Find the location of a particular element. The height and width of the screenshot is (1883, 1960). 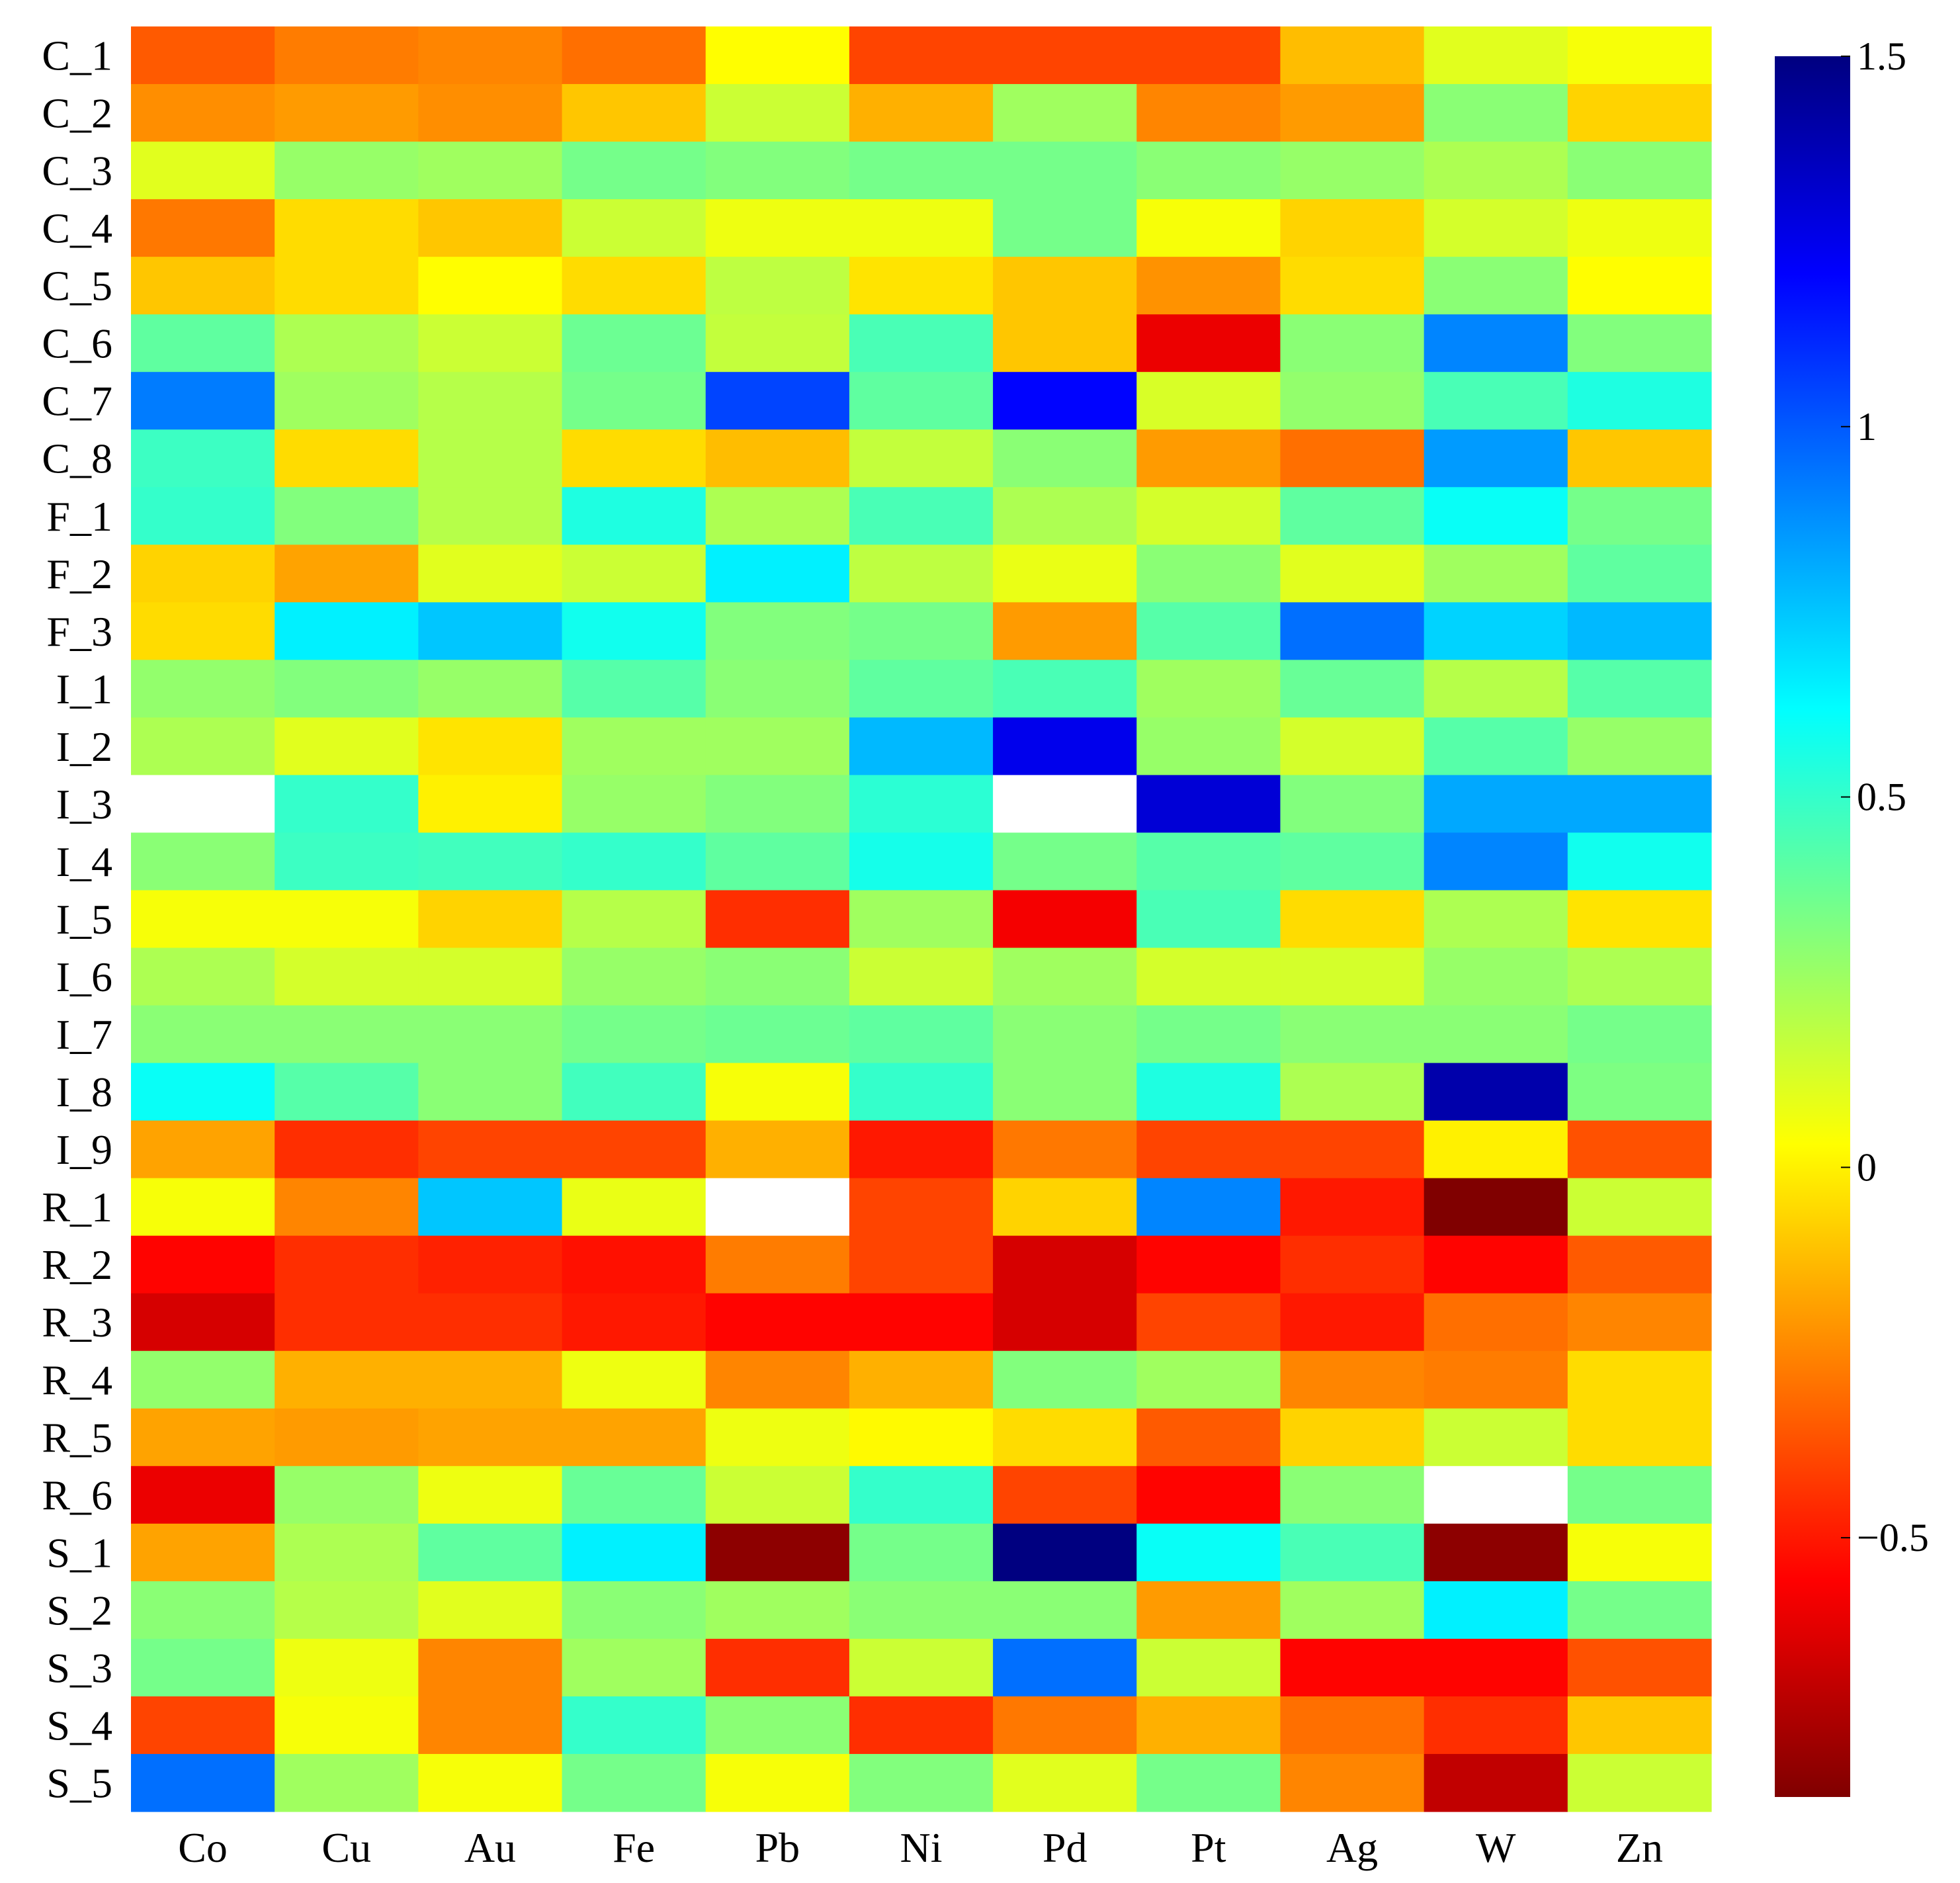

cell-R_1-Pd is located at coordinates (1065, 1207).